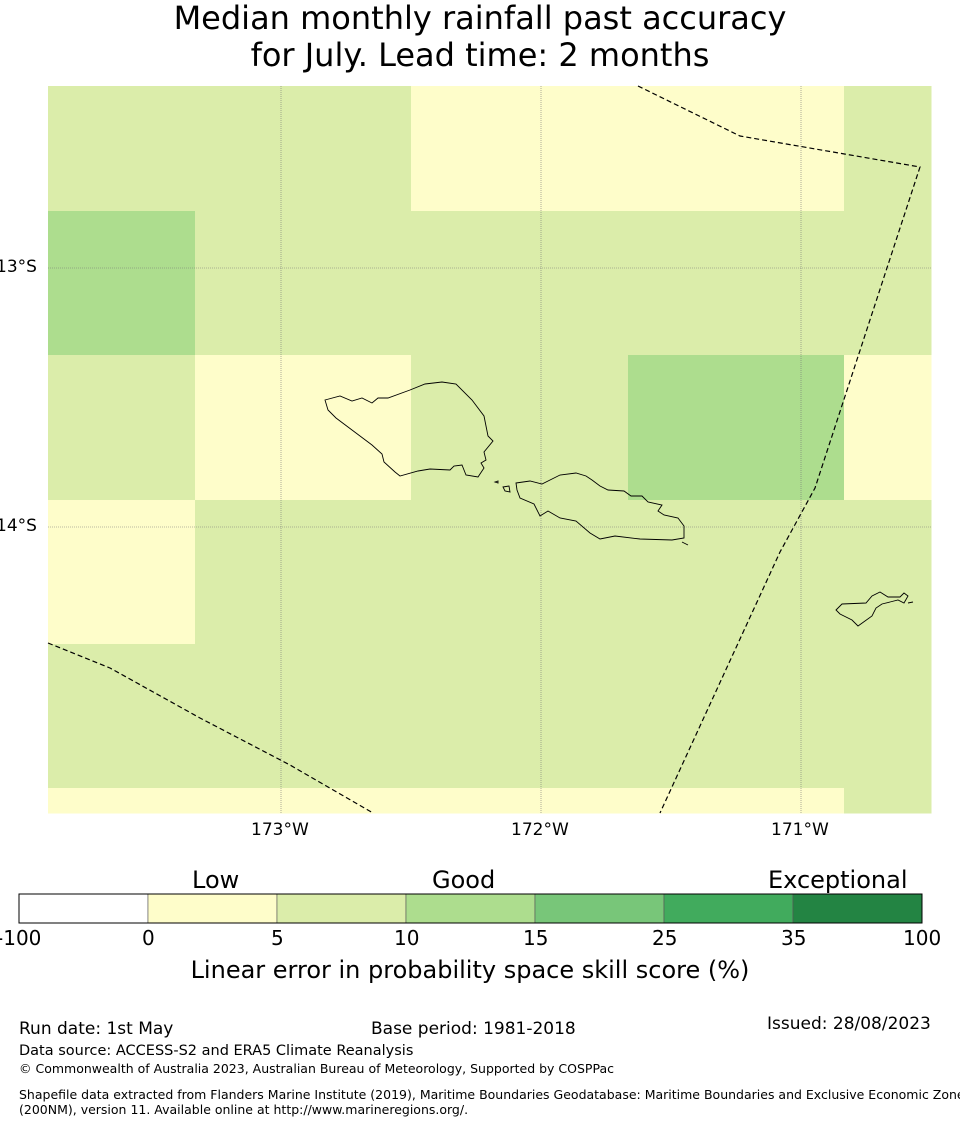  I want to click on colorbar, so click(470, 908).